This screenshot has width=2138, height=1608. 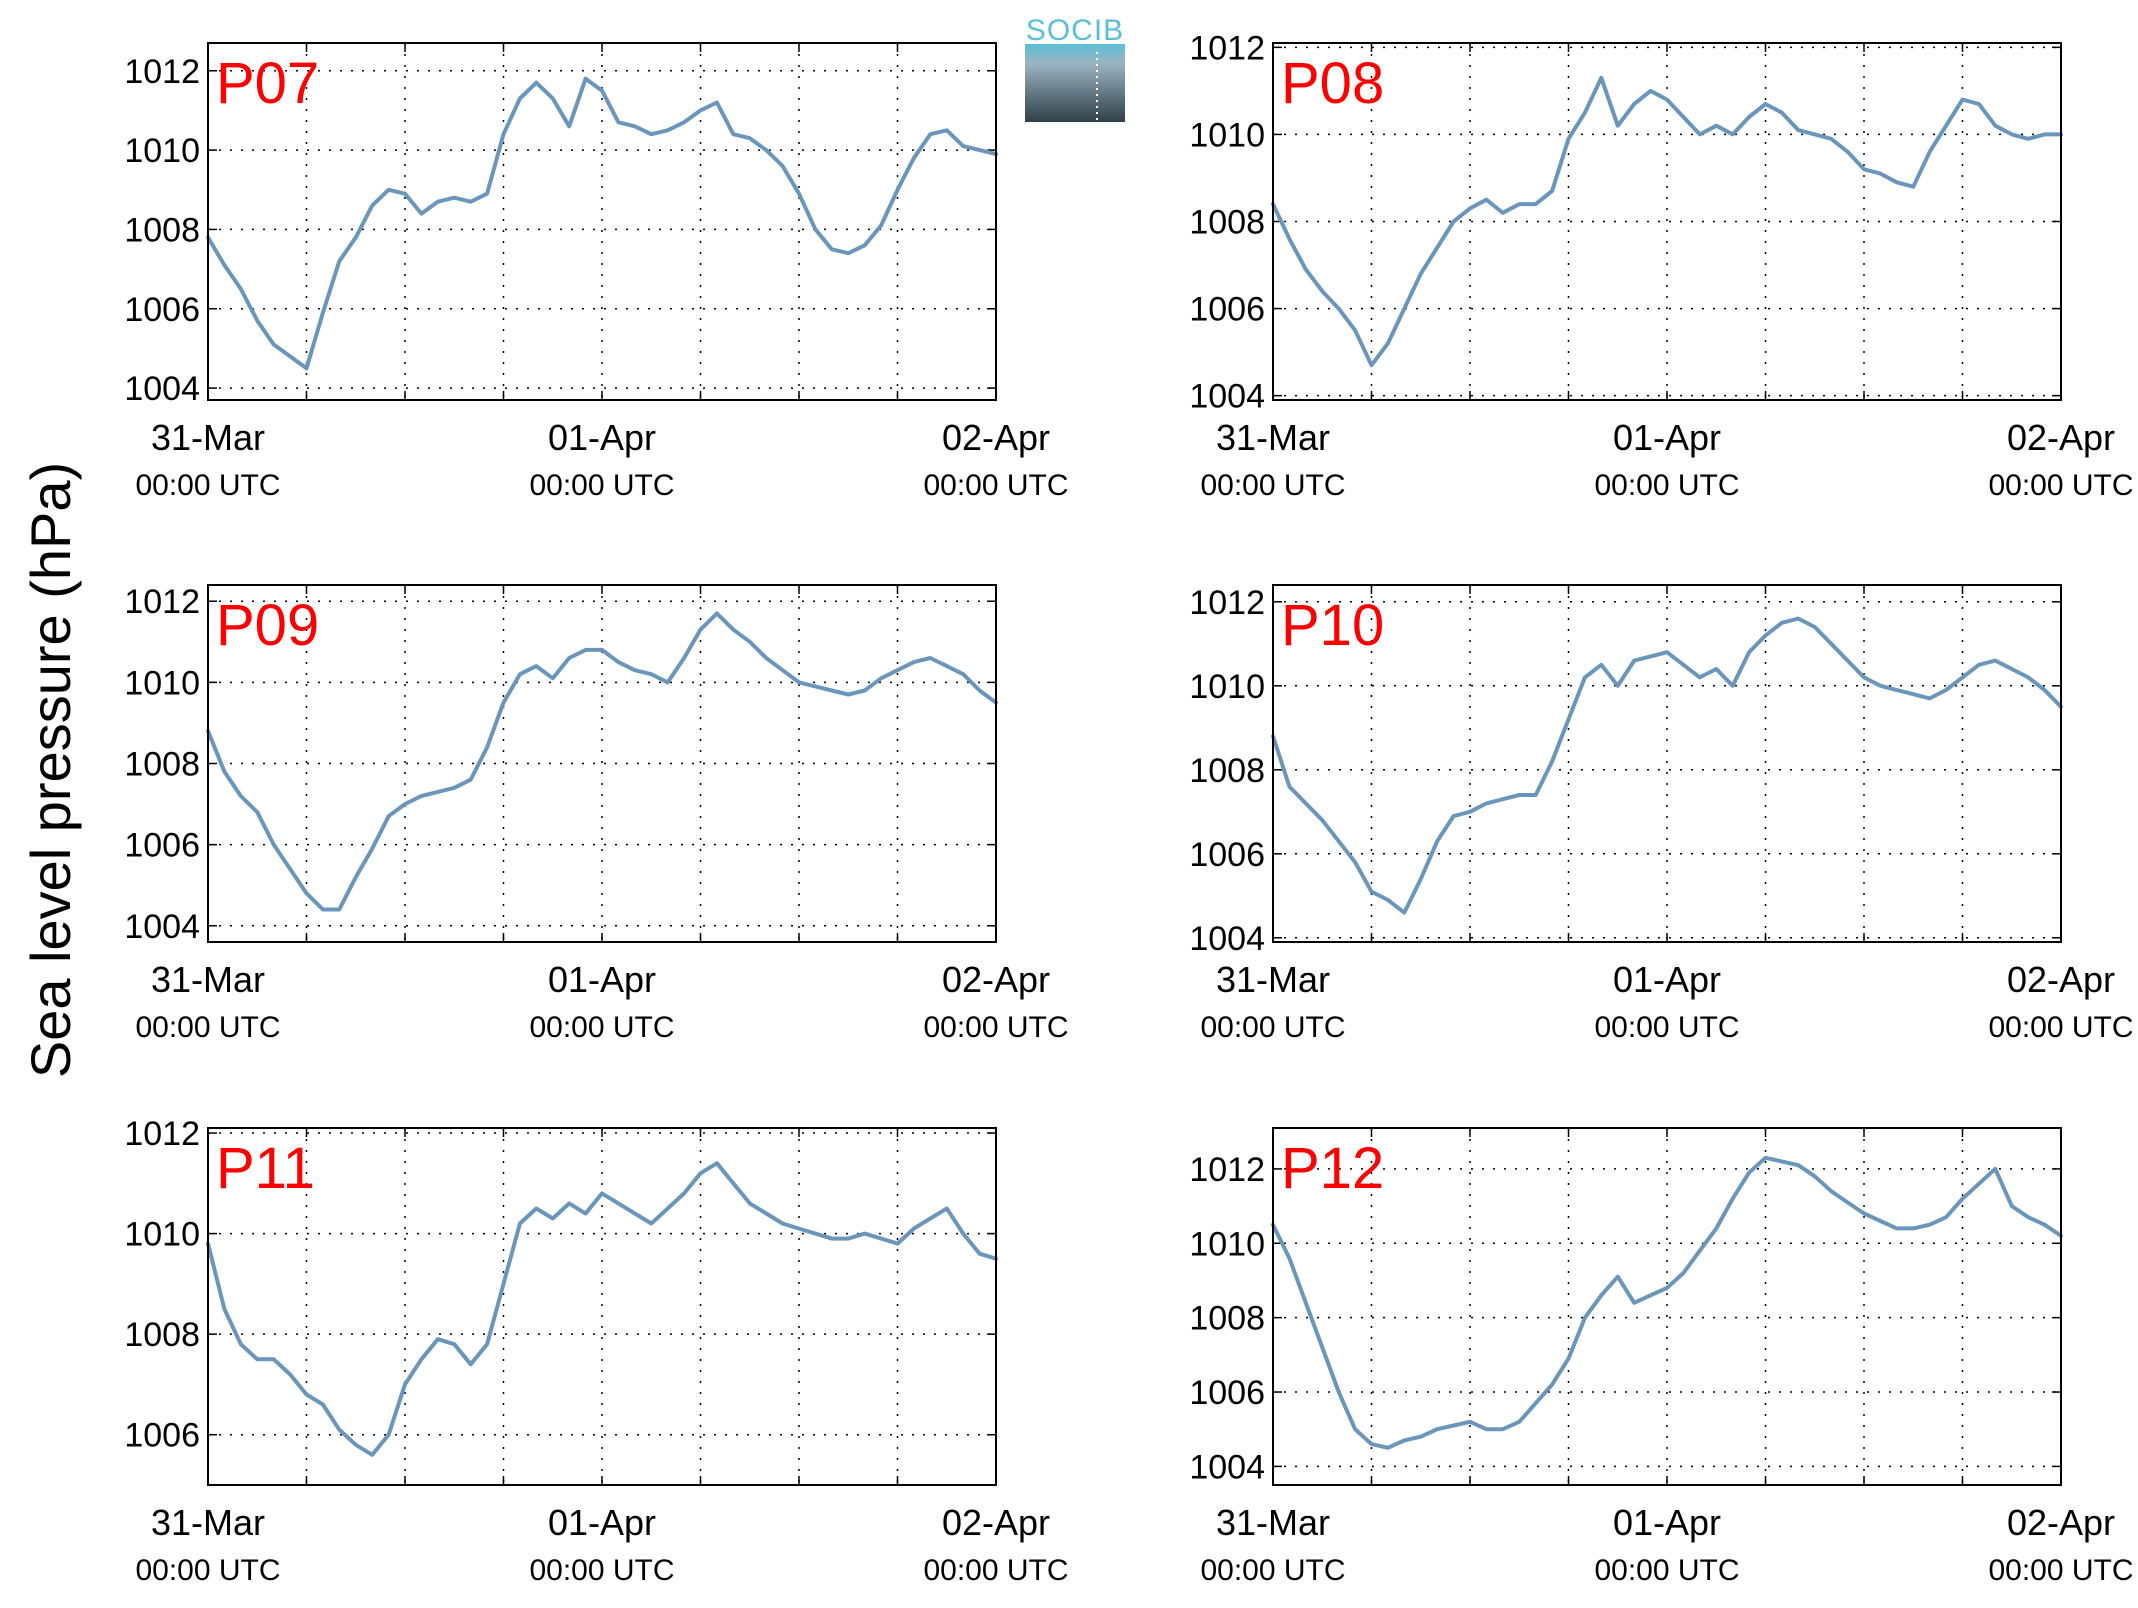 What do you see at coordinates (267, 625) in the screenshot?
I see `panel-label: P09` at bounding box center [267, 625].